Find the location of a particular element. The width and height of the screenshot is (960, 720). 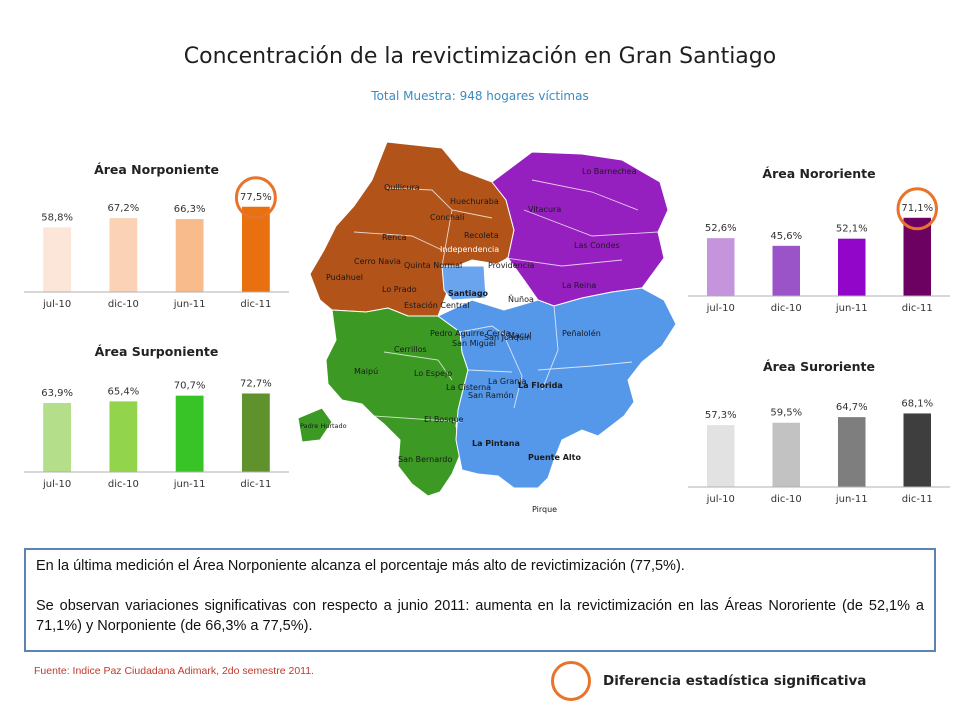

value-label: 67,2% is located at coordinates (123, 208).